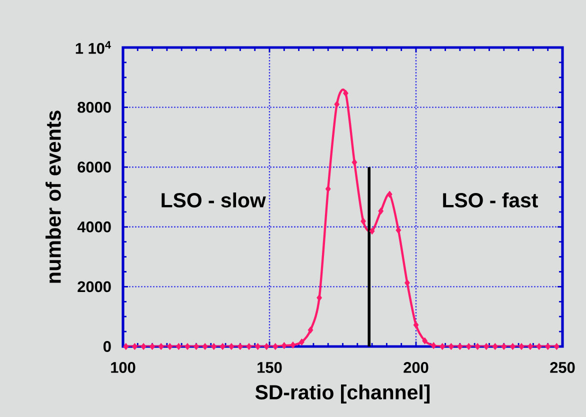  Describe the element at coordinates (416, 367) in the screenshot. I see `x-tick-label: 200` at that location.